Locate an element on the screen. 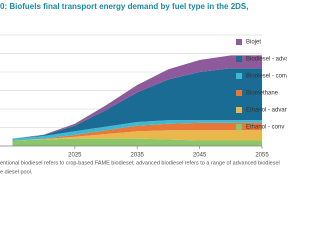 The width and height of the screenshot is (320, 240). x-tick-label: 2045 is located at coordinates (200, 156).